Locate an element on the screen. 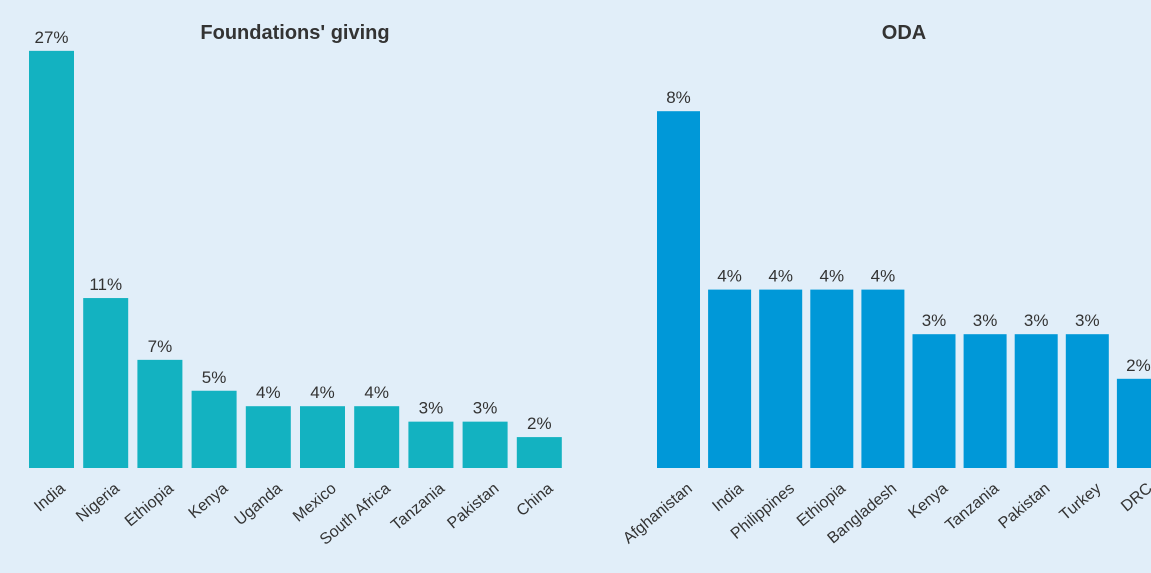 This screenshot has width=1151, height=573. chart-title-foundations: Foundations' giving is located at coordinates (294, 33).